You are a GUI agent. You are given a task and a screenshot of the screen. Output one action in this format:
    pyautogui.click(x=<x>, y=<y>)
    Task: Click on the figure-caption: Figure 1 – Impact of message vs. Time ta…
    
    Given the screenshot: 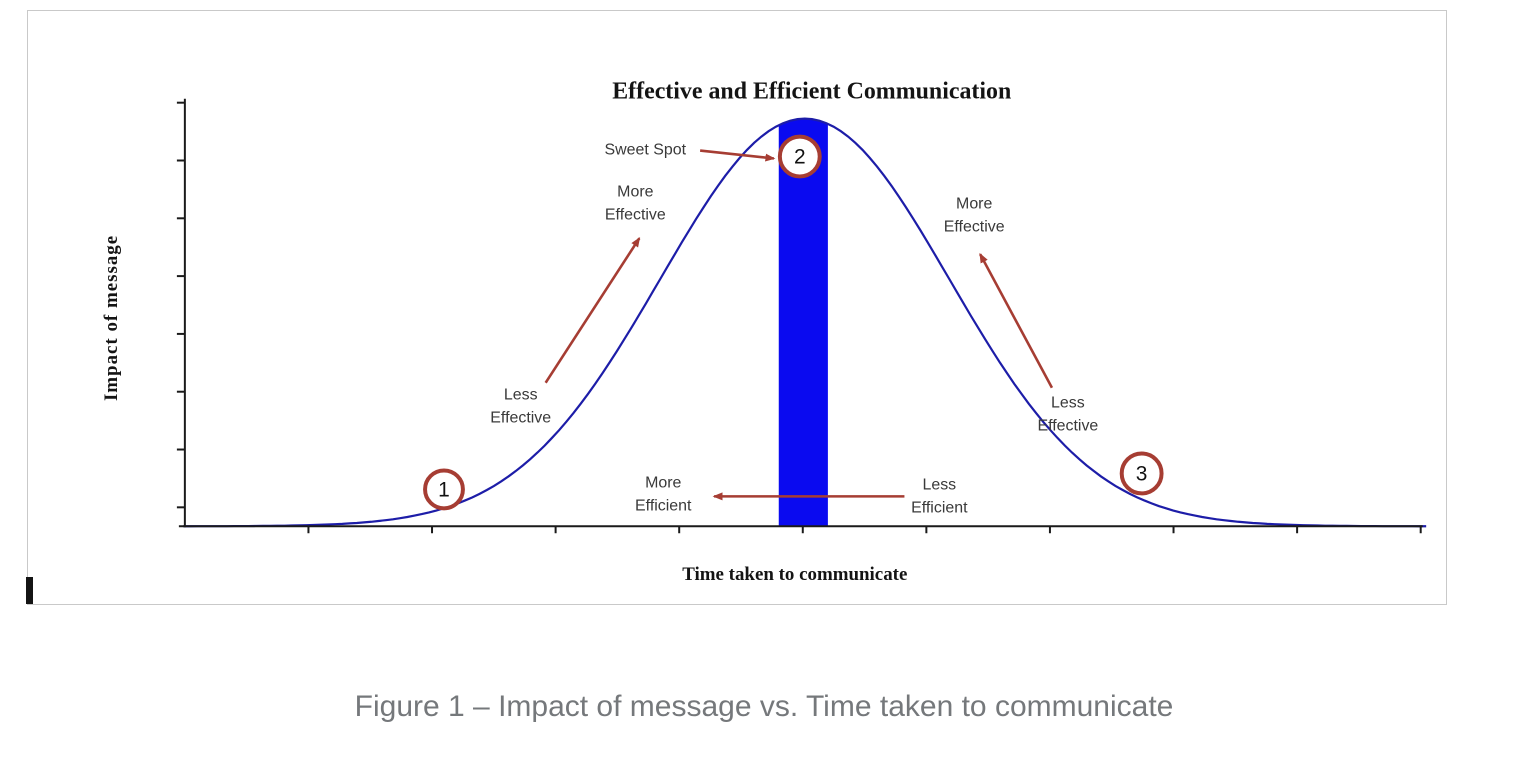 What is the action you would take?
    pyautogui.click(x=764, y=706)
    